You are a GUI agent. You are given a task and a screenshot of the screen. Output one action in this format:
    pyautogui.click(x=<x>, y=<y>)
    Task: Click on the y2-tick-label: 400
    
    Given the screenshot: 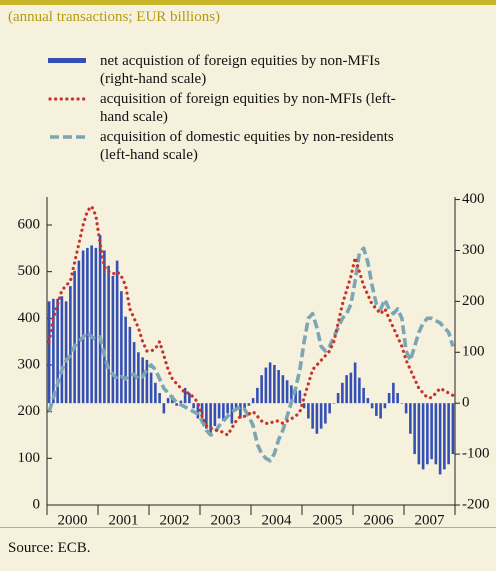 What is the action you would take?
    pyautogui.click(x=473, y=199)
    